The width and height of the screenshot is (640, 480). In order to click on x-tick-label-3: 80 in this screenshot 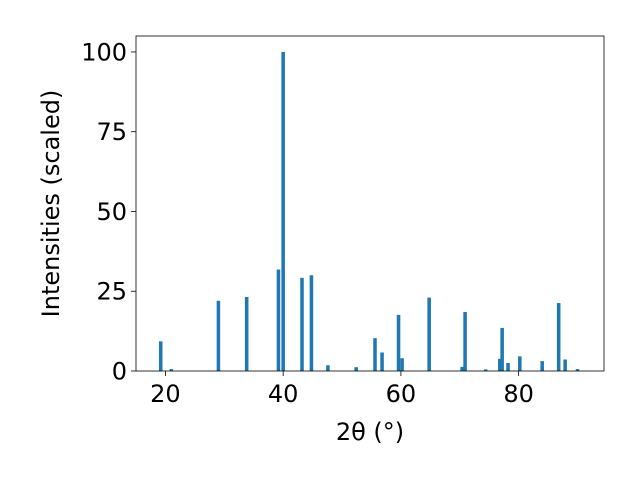, I will do `click(518, 394)`.